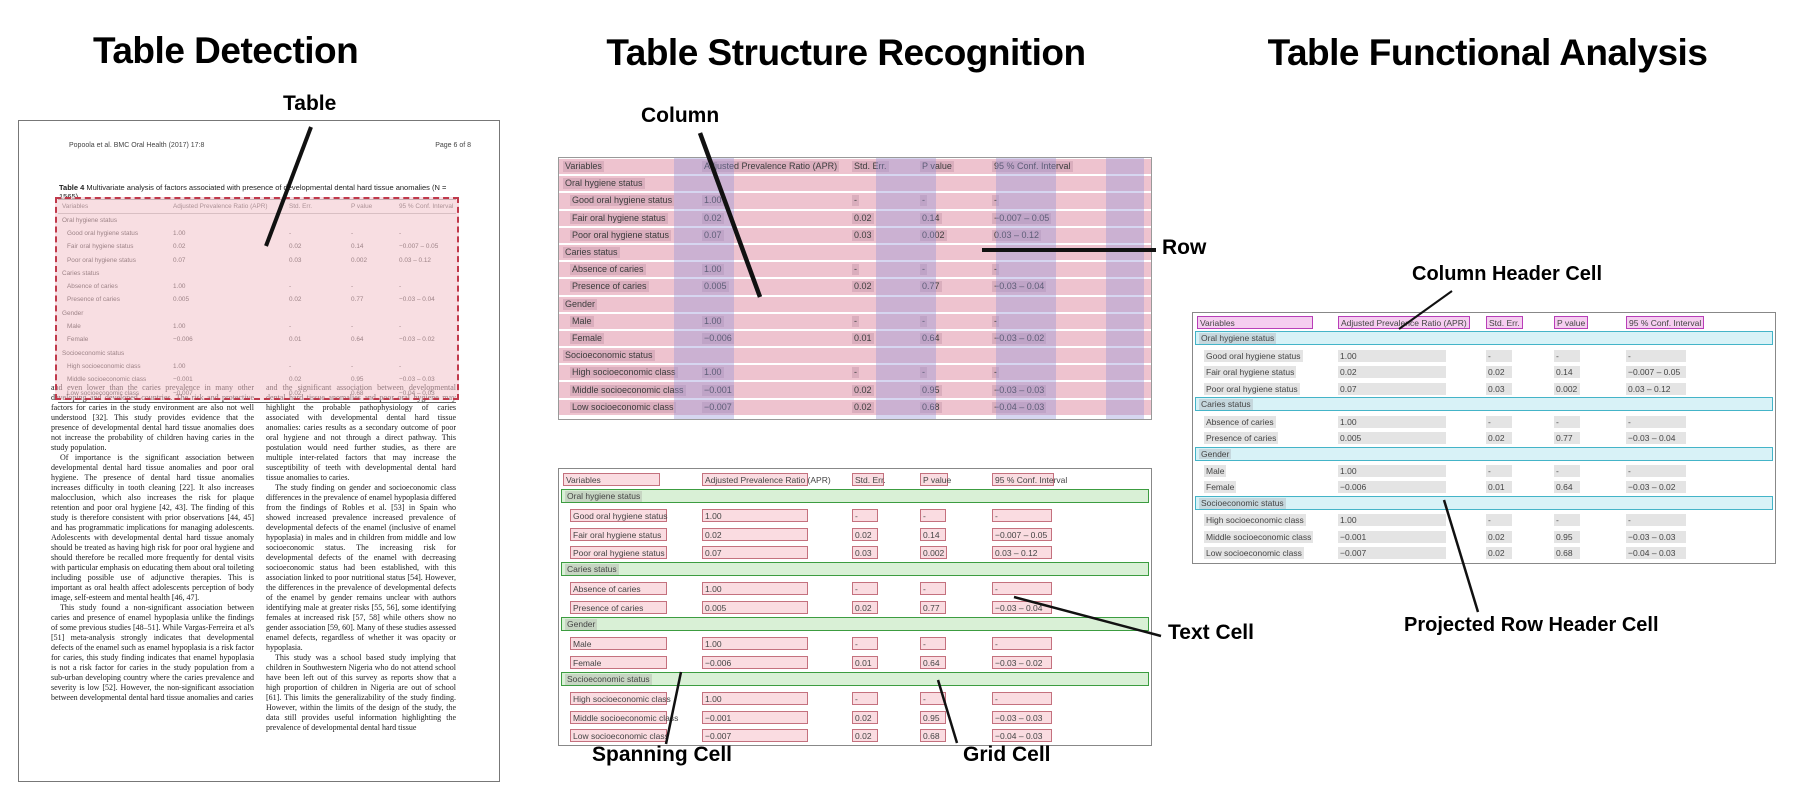 Image resolution: width=1800 pixels, height=790 pixels. I want to click on header-cell: 95 % Conf. Interval, so click(1665, 323).